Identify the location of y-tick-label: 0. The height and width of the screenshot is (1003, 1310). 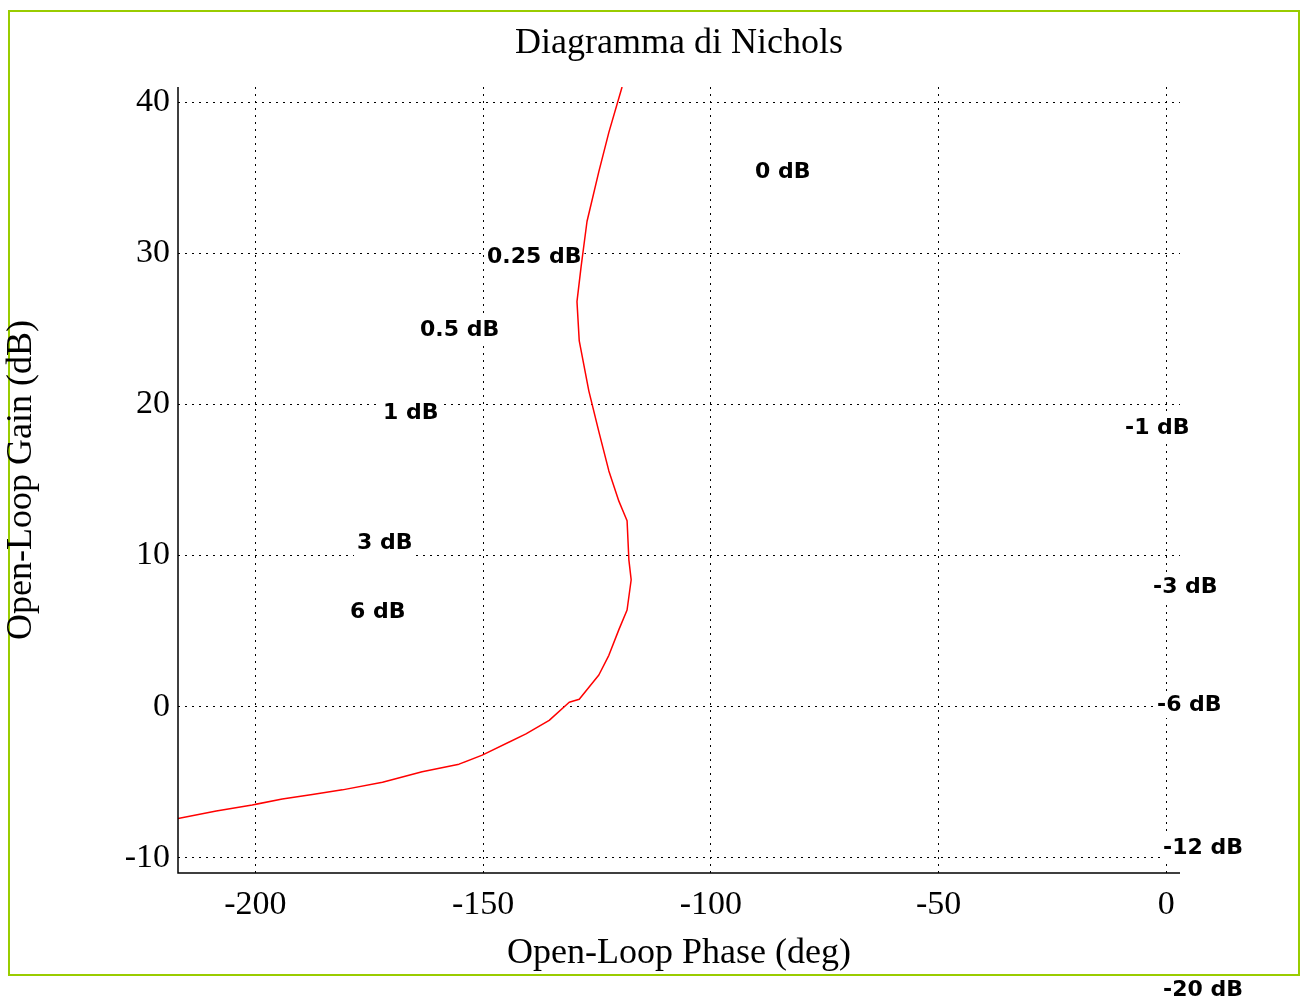
(161, 704).